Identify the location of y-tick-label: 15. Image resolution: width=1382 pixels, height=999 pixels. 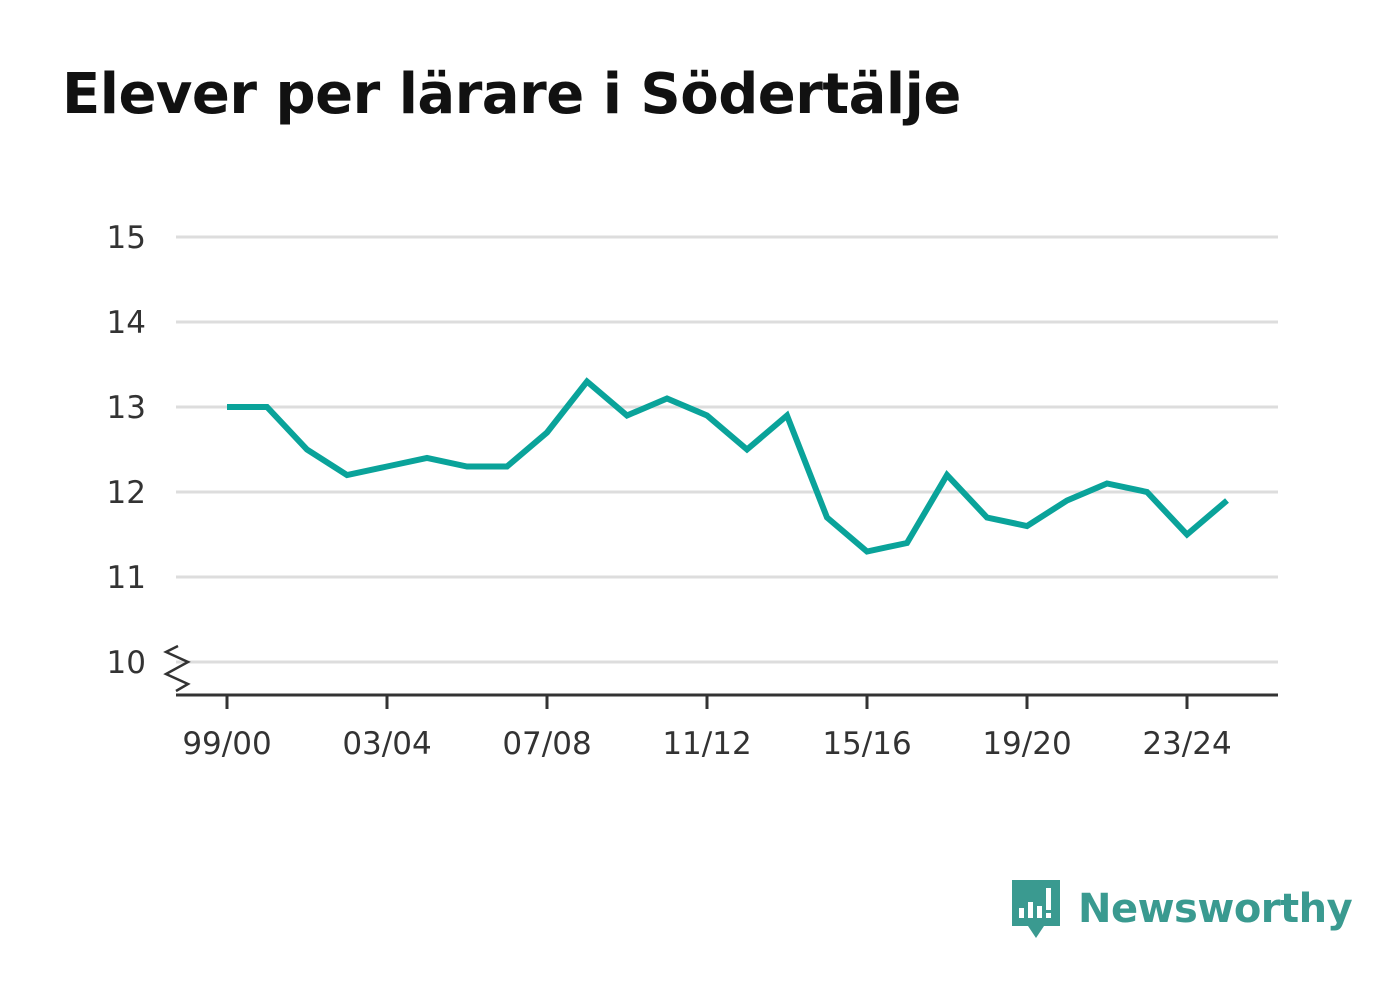
(126, 238).